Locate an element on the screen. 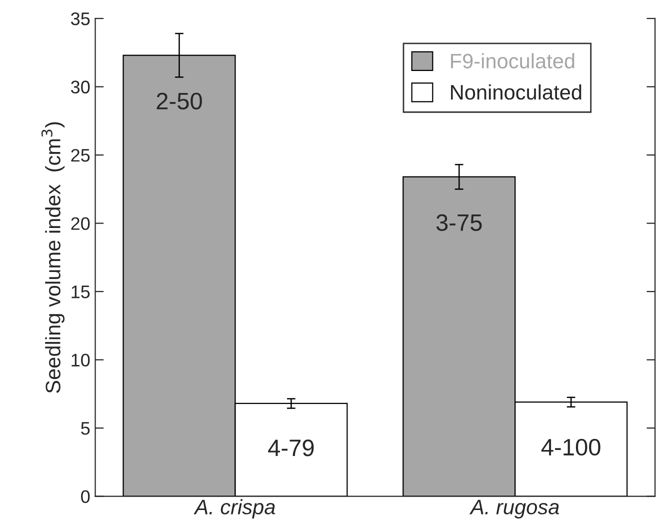  y-axis-title: Seedling volume index (cm$^{3}$) is located at coordinates (53, 257).